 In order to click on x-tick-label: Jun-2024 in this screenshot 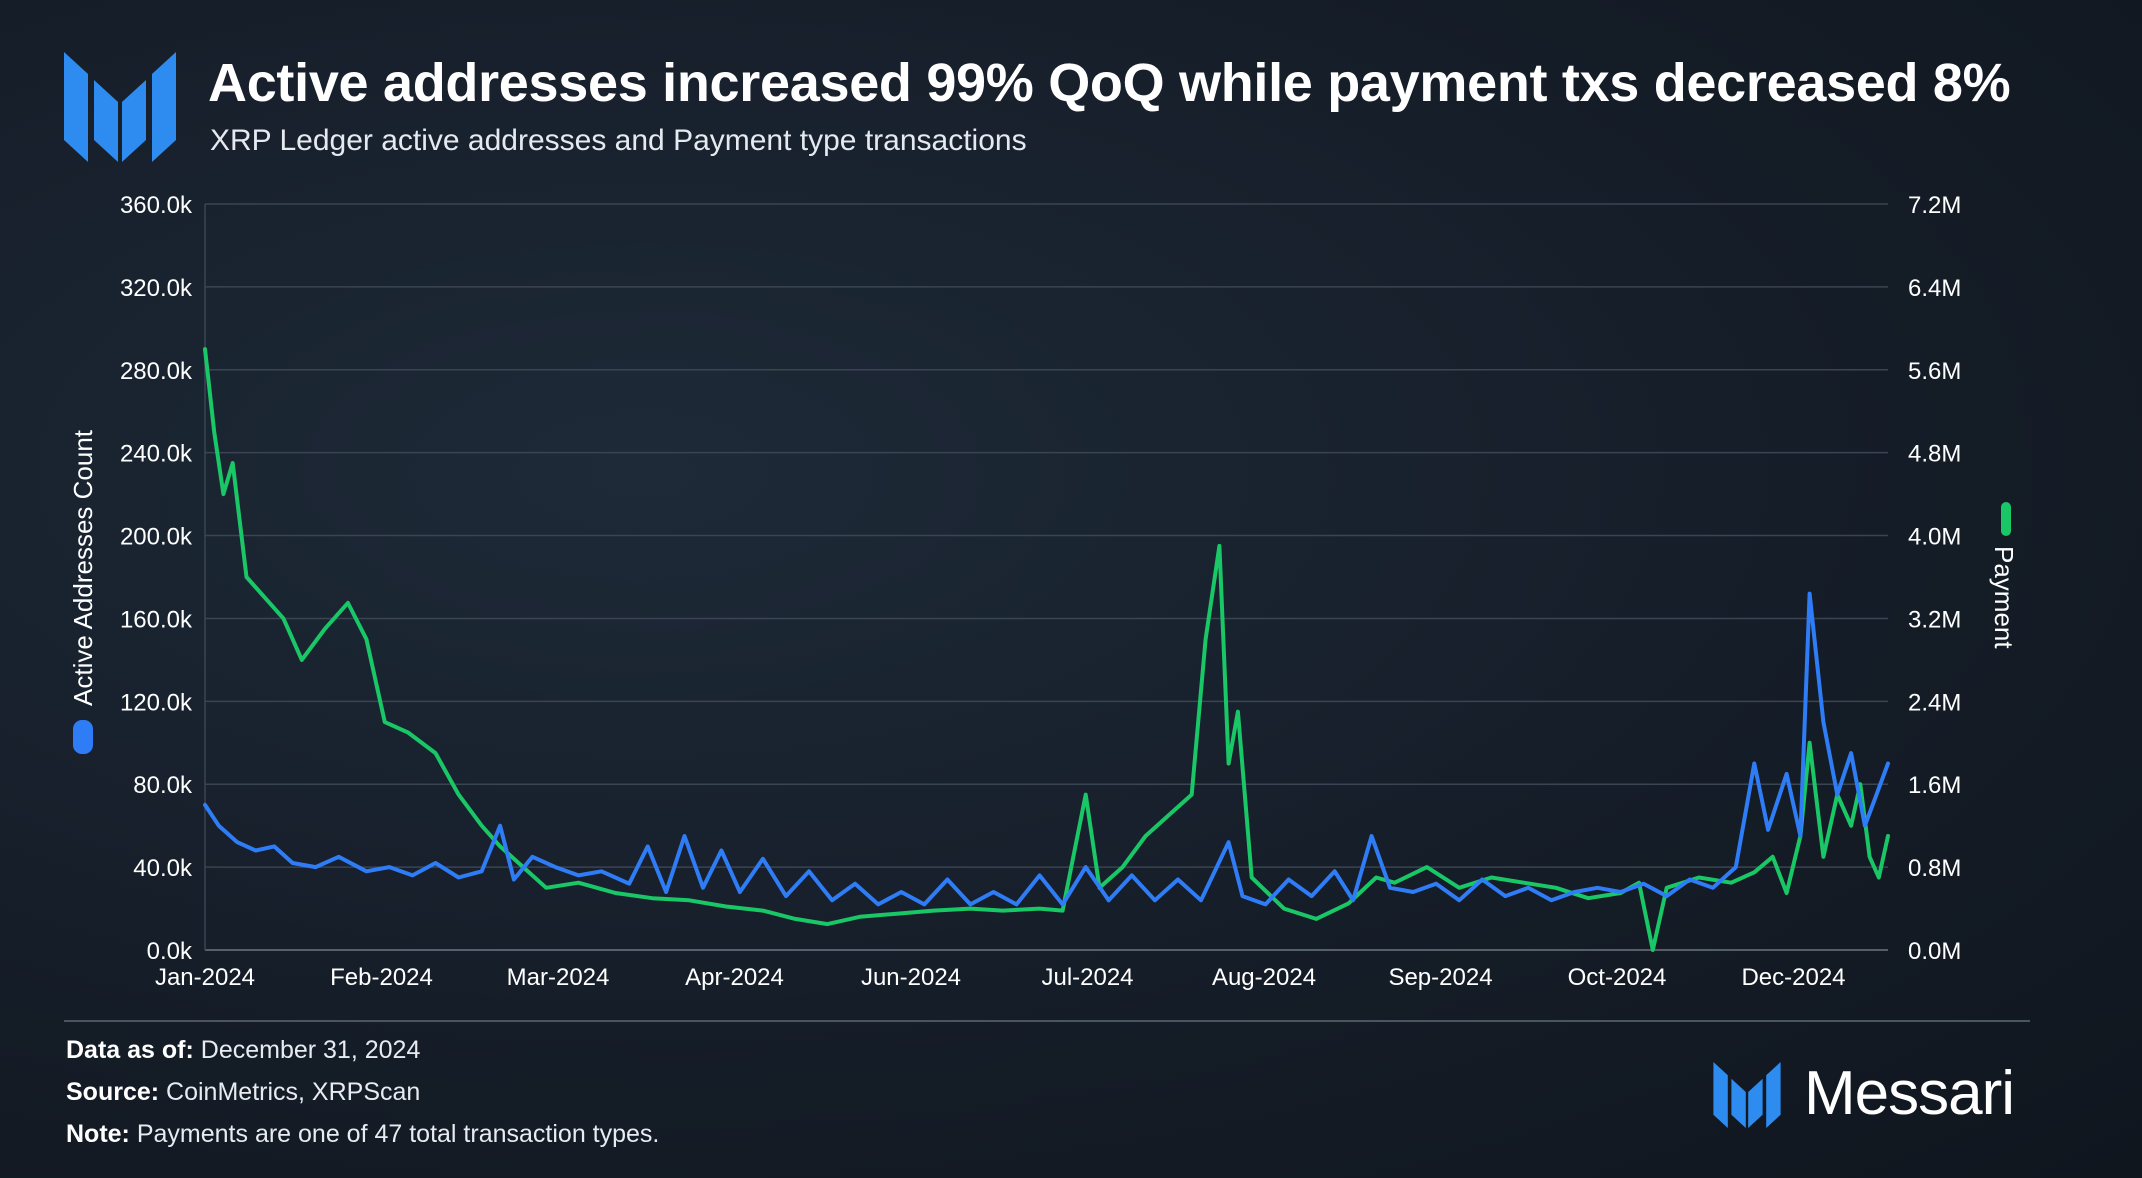, I will do `click(911, 977)`.